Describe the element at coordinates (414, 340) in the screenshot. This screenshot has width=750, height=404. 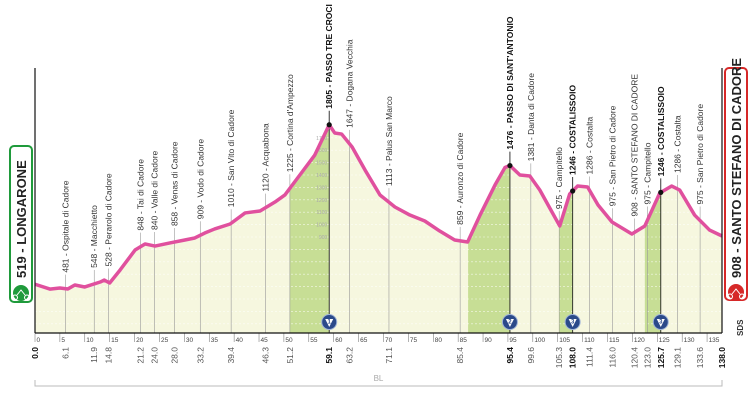
I see `km-tick-label: 75` at that location.